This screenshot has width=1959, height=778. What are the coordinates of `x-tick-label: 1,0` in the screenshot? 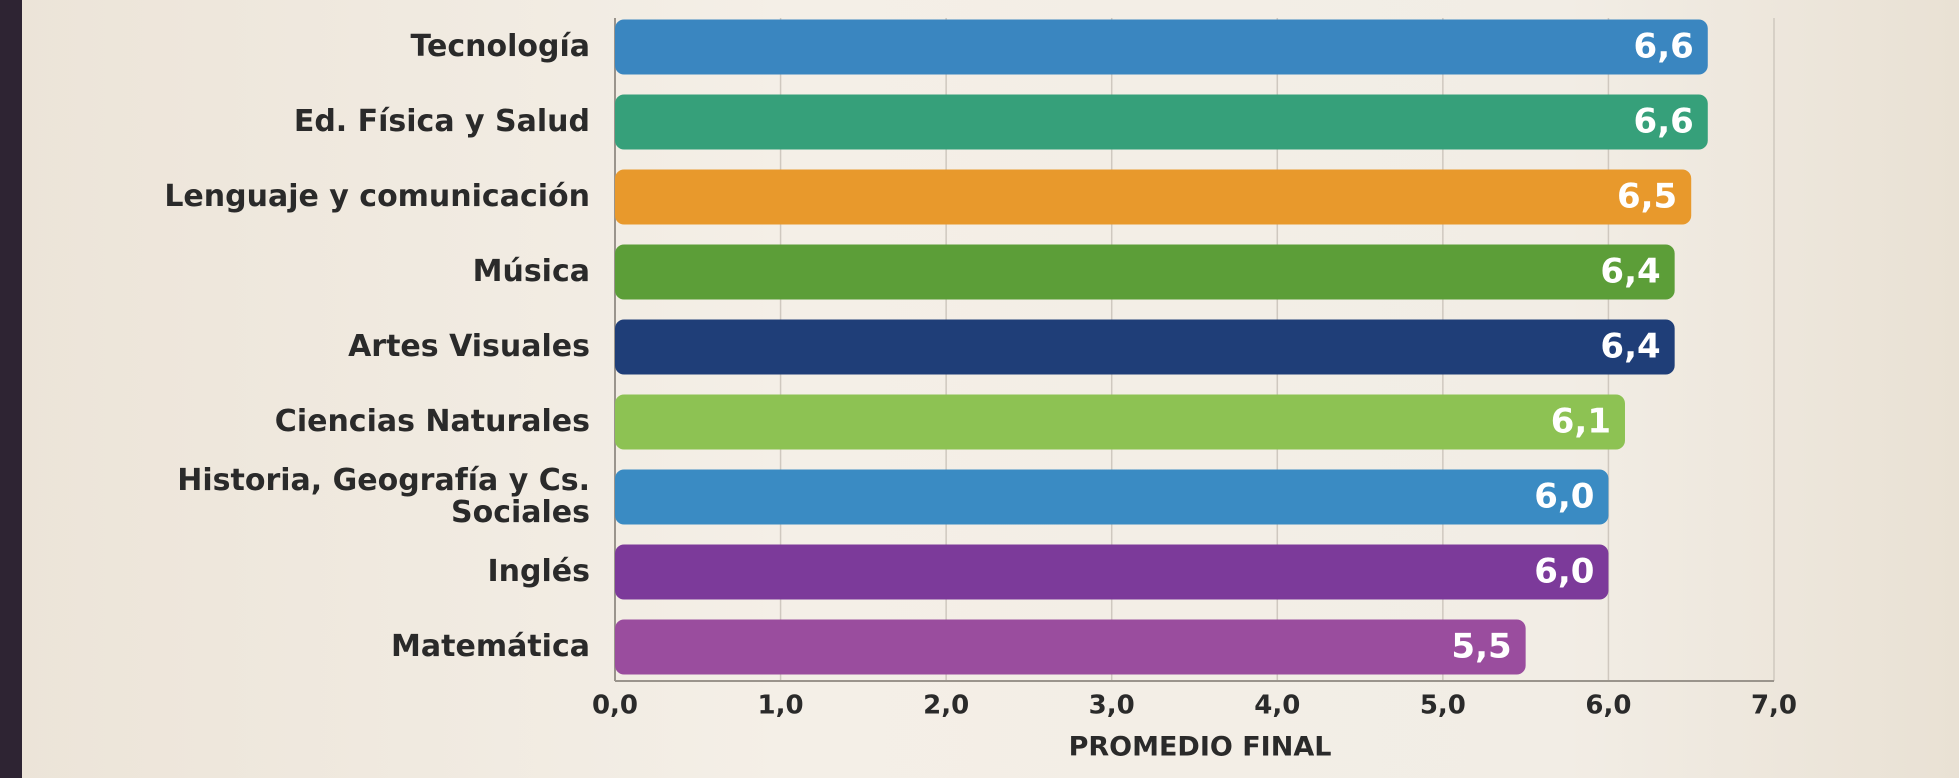 It's located at (781, 706).